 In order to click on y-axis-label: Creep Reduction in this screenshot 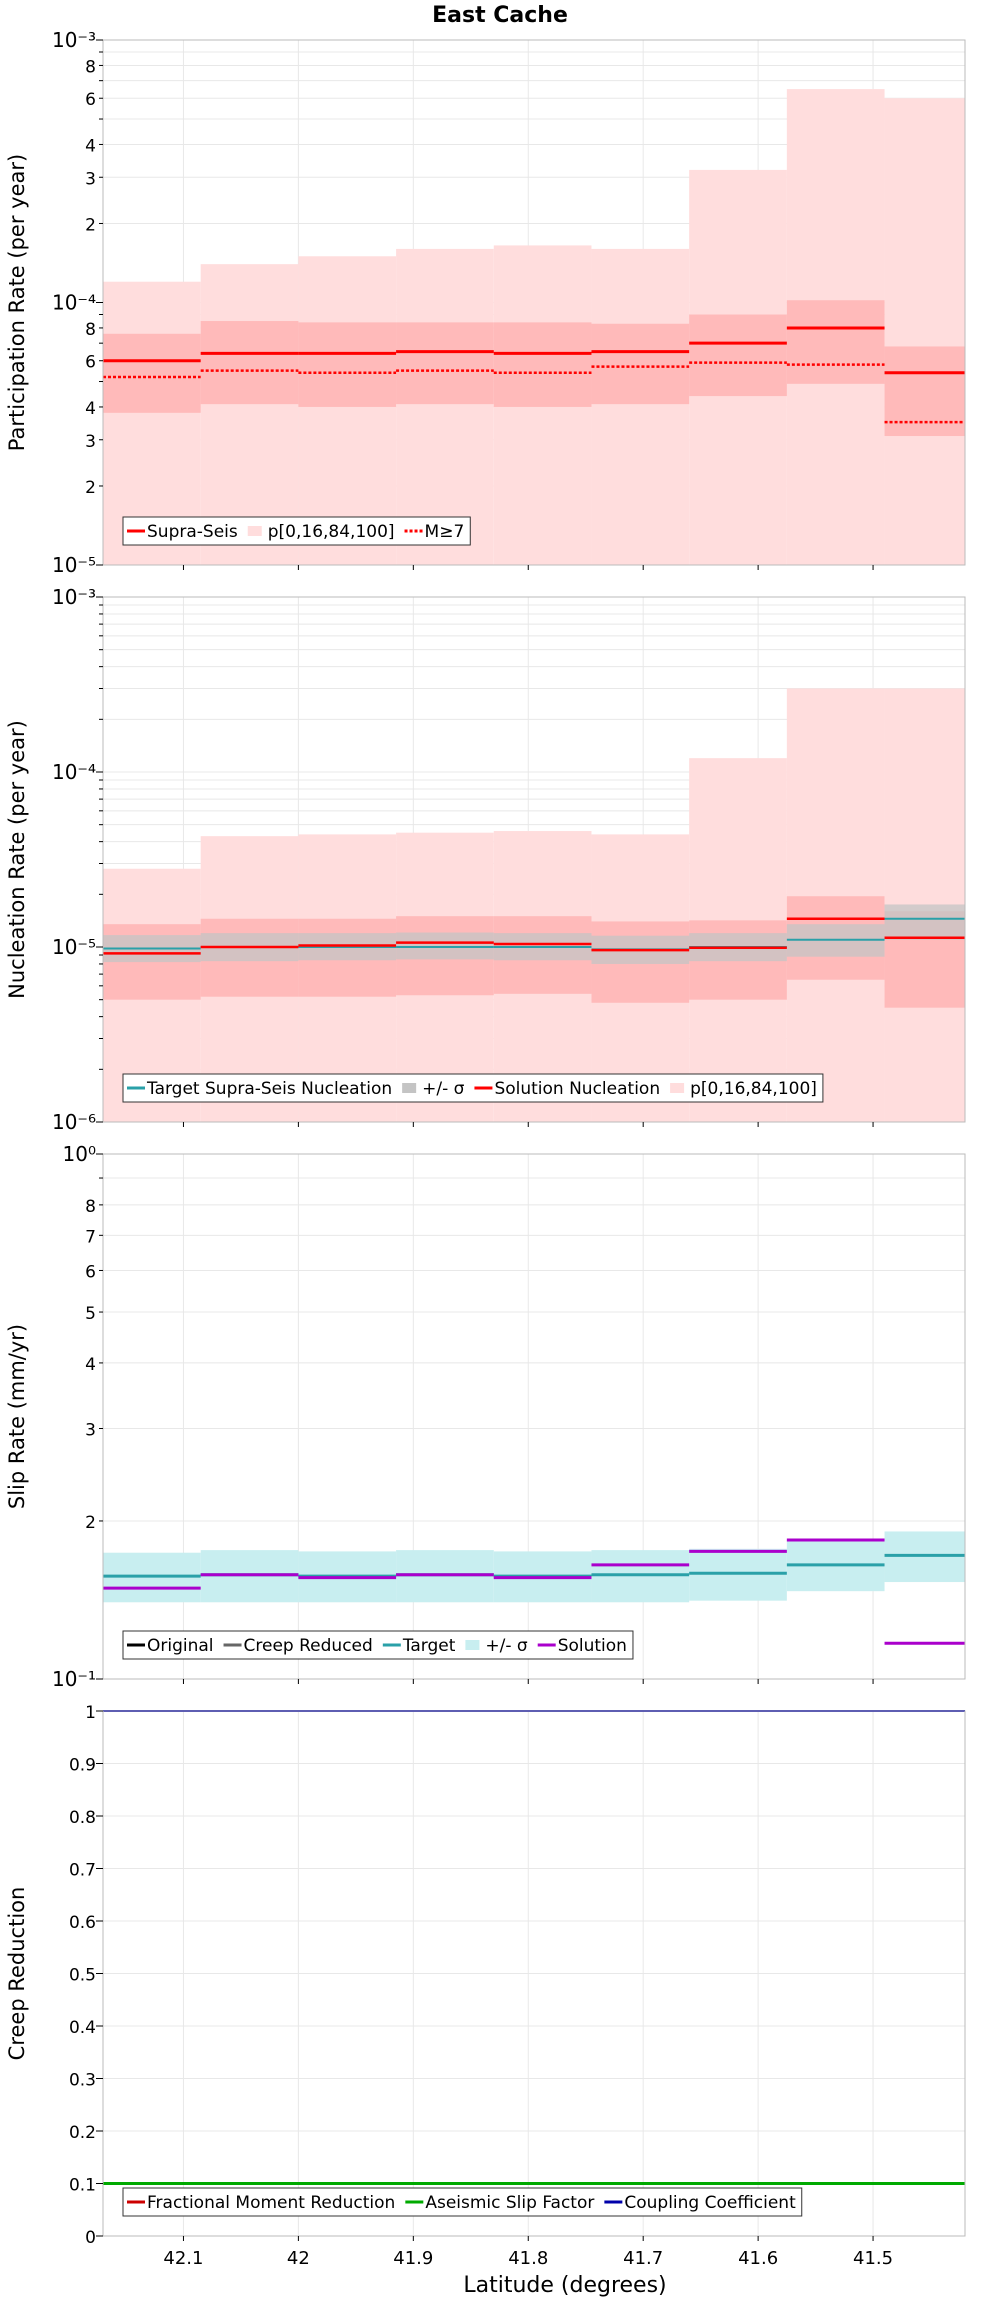, I will do `click(17, 1974)`.